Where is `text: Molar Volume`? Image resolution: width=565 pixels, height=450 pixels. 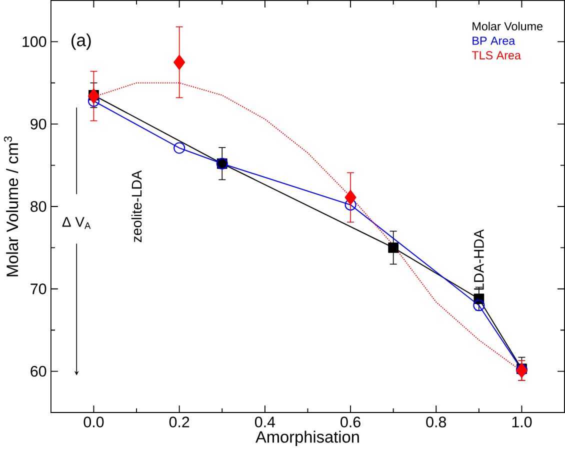
text: Molar Volume is located at coordinates (507, 26).